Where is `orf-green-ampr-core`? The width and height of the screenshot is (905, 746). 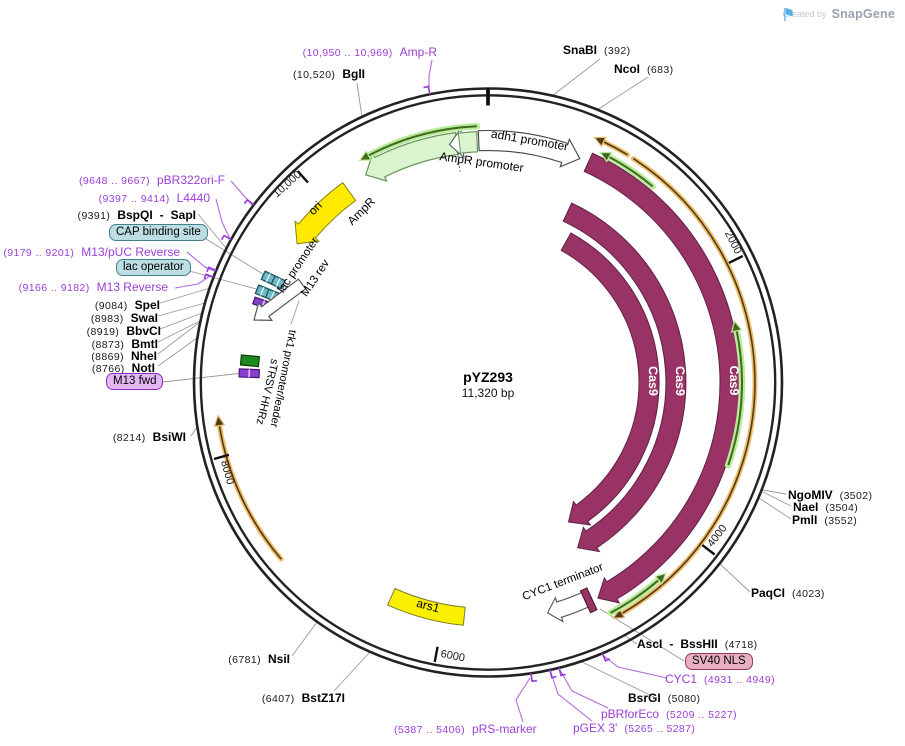 orf-green-ampr-core is located at coordinates (422, 141).